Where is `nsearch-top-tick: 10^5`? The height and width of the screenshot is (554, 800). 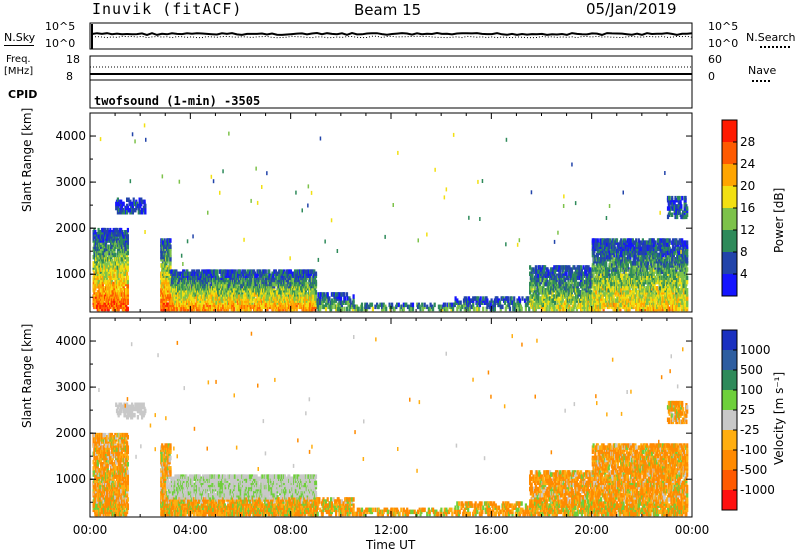
nsearch-top-tick: 10^5 is located at coordinates (723, 26).